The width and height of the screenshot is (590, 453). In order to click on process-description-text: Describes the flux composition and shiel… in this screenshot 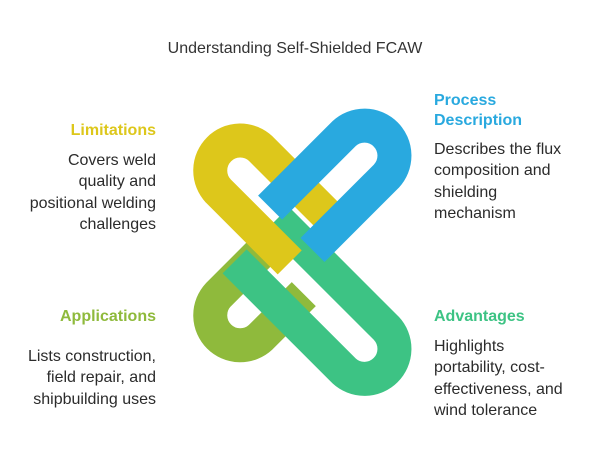, I will do `click(498, 181)`.